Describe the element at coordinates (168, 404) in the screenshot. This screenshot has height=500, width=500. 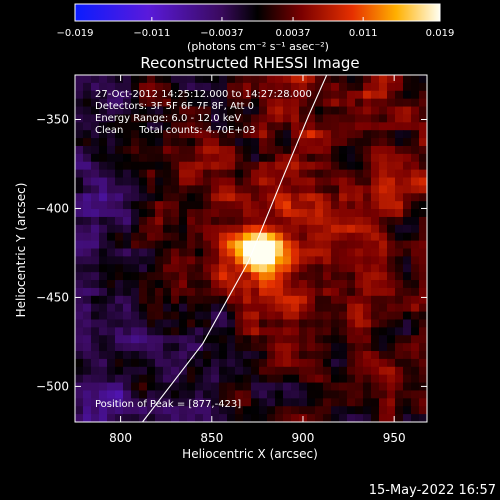
I see `peak-position-label: Position of Peak = [877,-423]` at that location.